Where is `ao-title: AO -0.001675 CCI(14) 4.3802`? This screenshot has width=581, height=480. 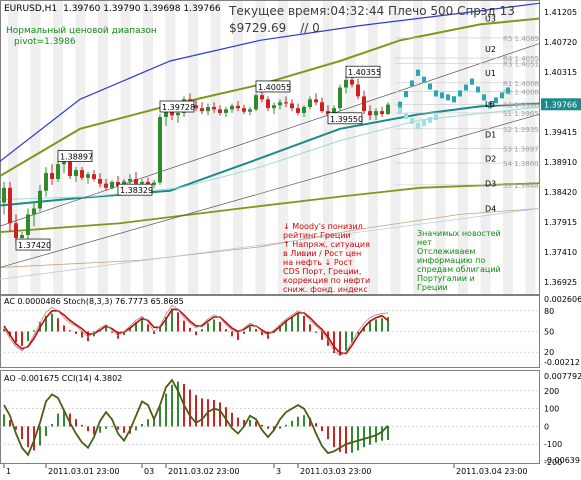
ao-title: AO -0.001675 CCI(14) 4.3802 is located at coordinates (63, 378).